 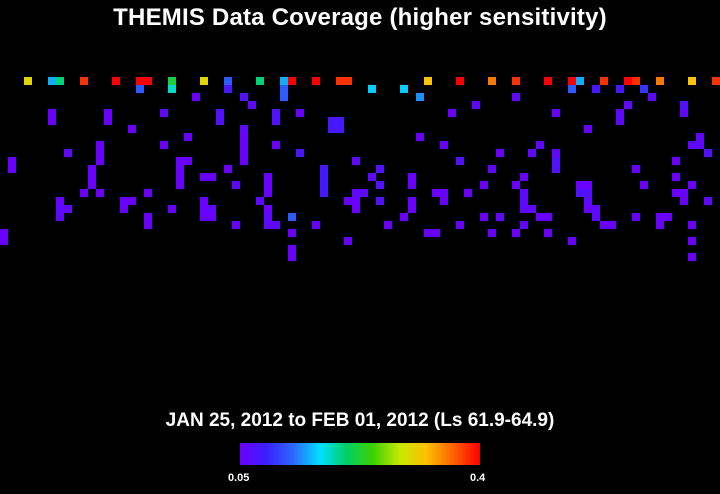 I want to click on colorbar, so click(x=360, y=454).